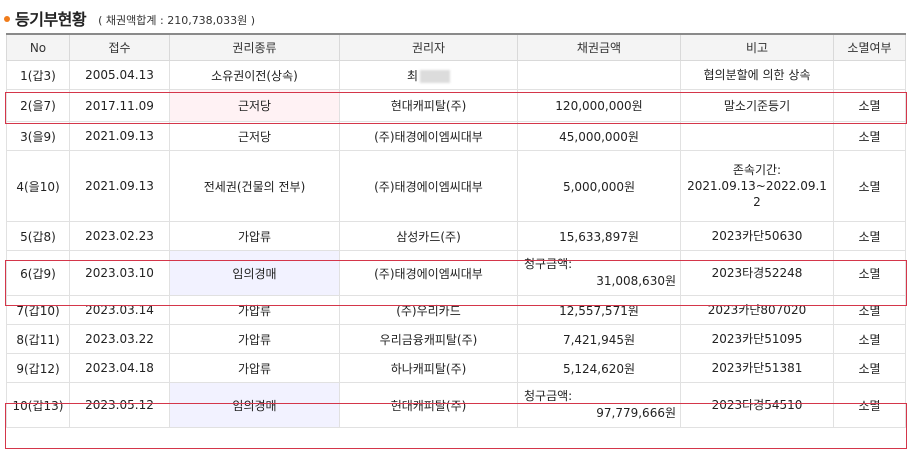  Describe the element at coordinates (869, 47) in the screenshot. I see `col-header-extinction: 소멸여부` at that location.